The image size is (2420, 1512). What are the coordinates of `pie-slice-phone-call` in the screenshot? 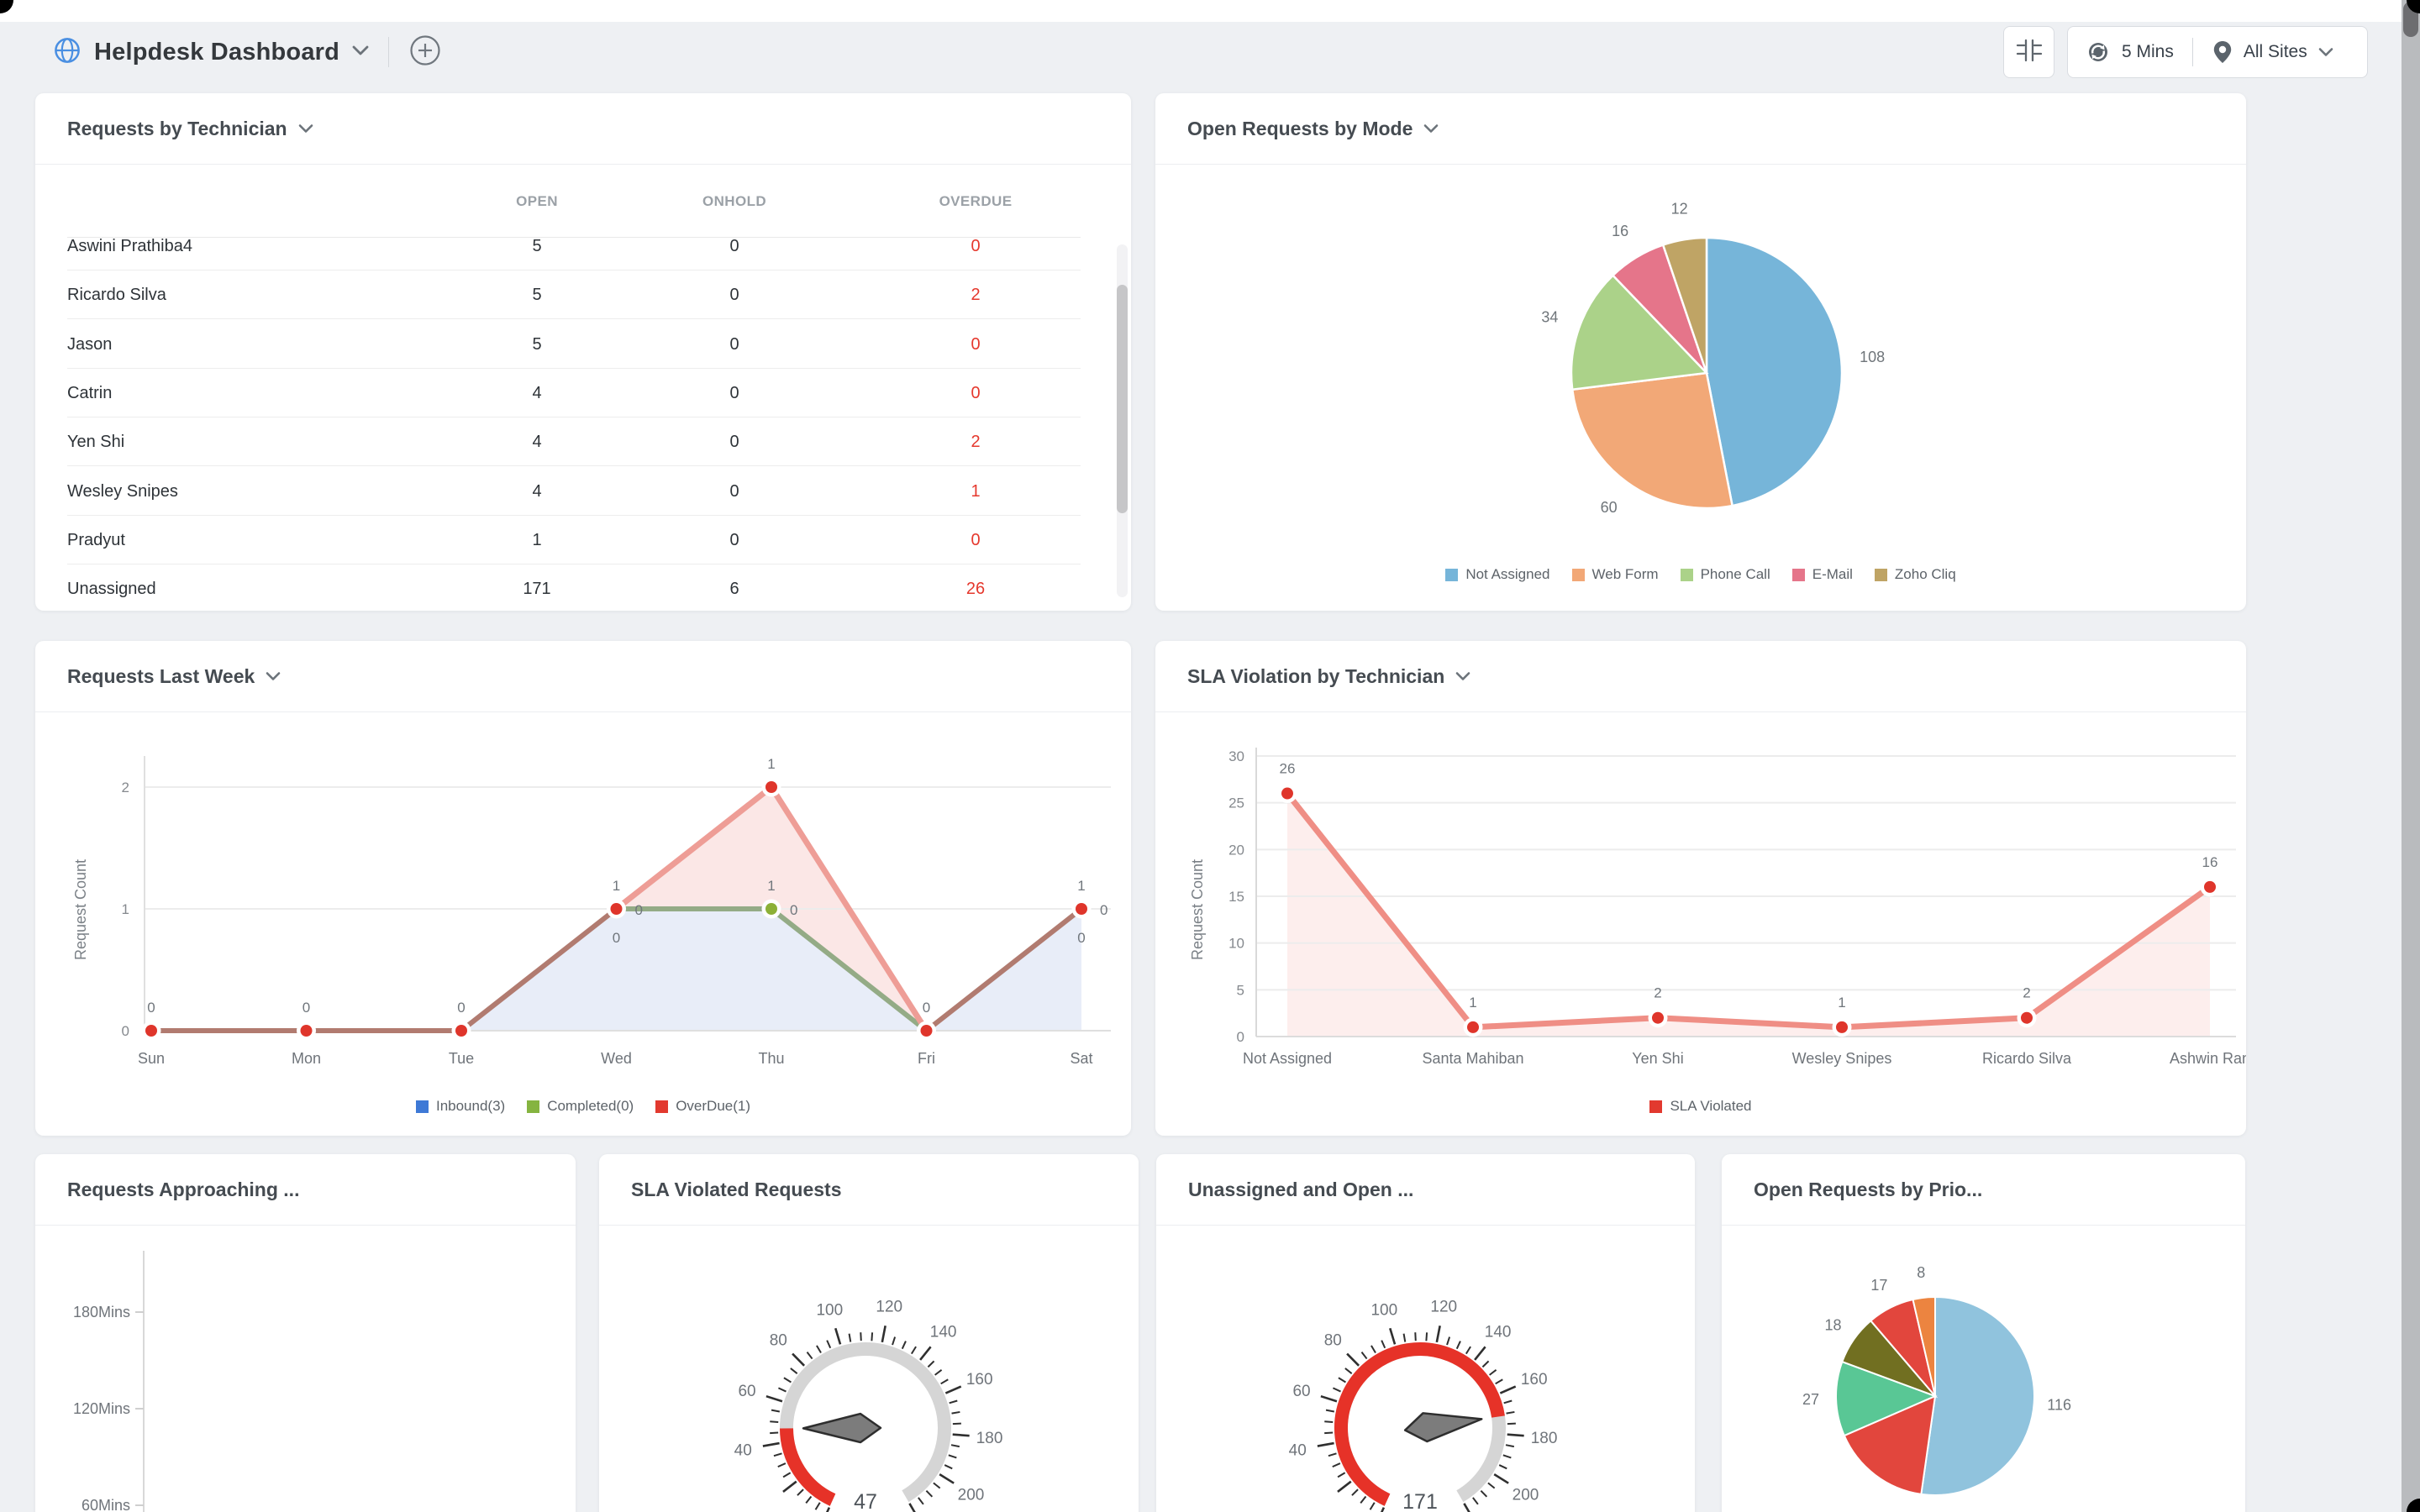 It's located at (1639, 332).